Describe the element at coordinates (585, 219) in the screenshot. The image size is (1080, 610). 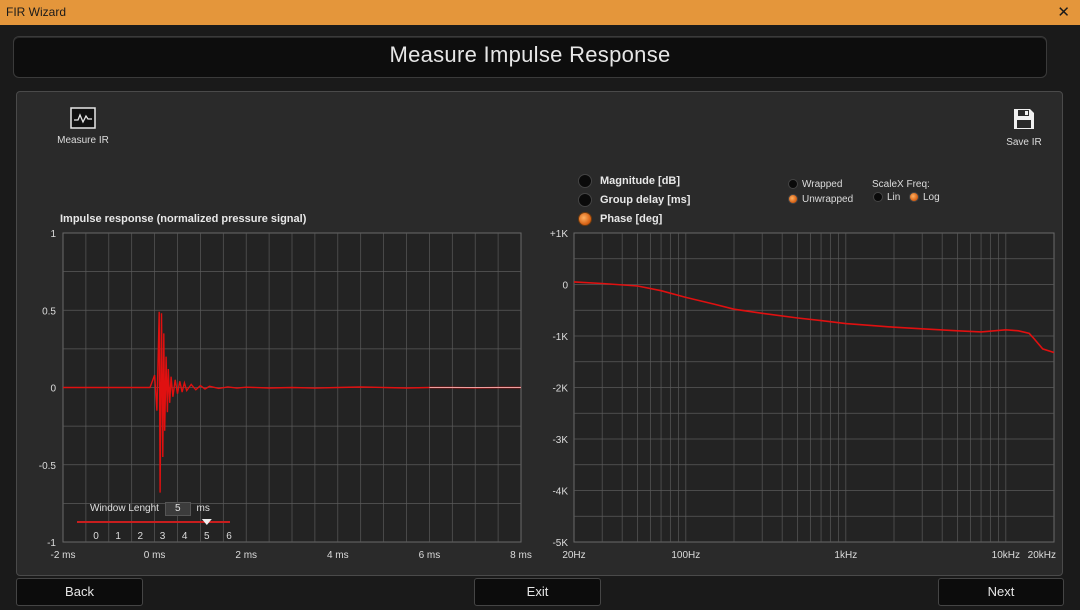
I see `radio-phase` at that location.